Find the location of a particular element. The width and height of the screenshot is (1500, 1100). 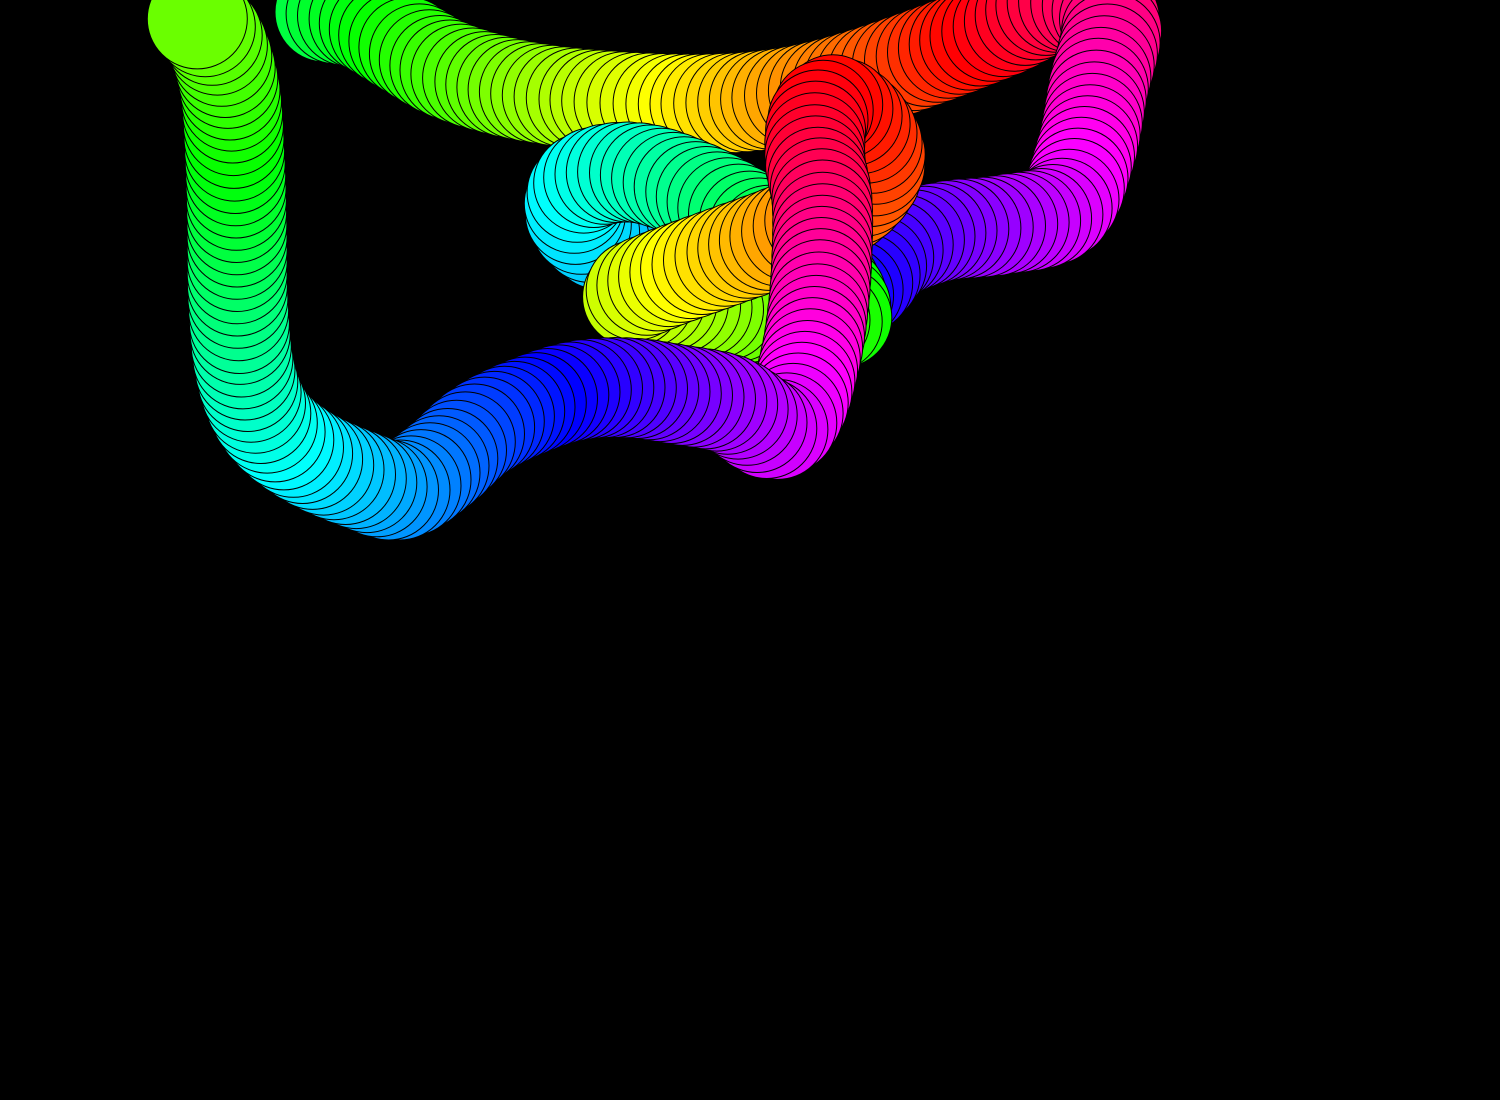

tube-bead is located at coordinates (197, 35).